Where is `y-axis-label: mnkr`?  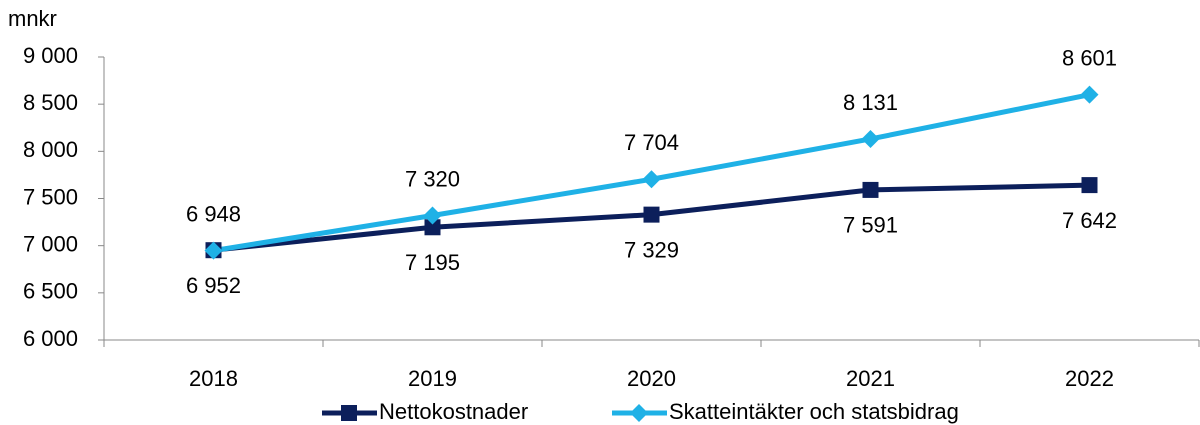 y-axis-label: mnkr is located at coordinates (32, 18).